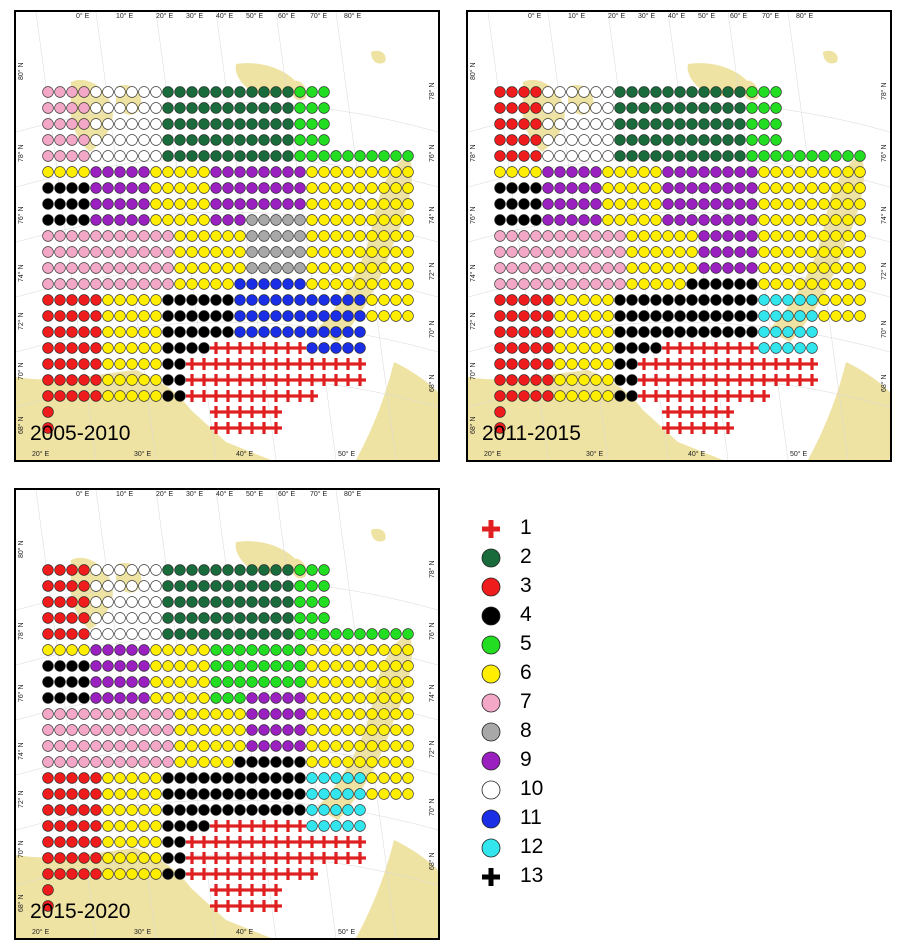  I want to click on legend-label: 5, so click(526, 643).